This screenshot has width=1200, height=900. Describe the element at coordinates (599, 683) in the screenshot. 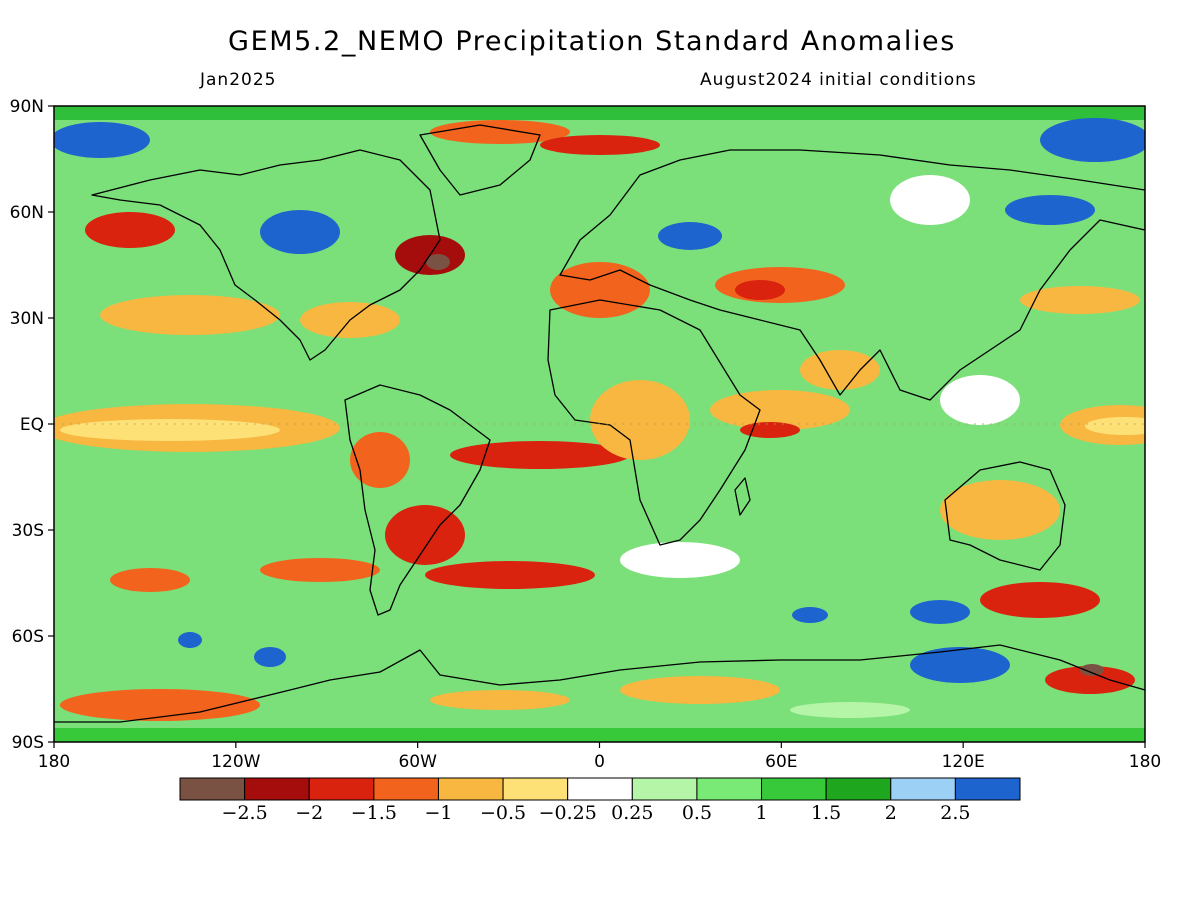

I see `coastline-antarctica` at that location.